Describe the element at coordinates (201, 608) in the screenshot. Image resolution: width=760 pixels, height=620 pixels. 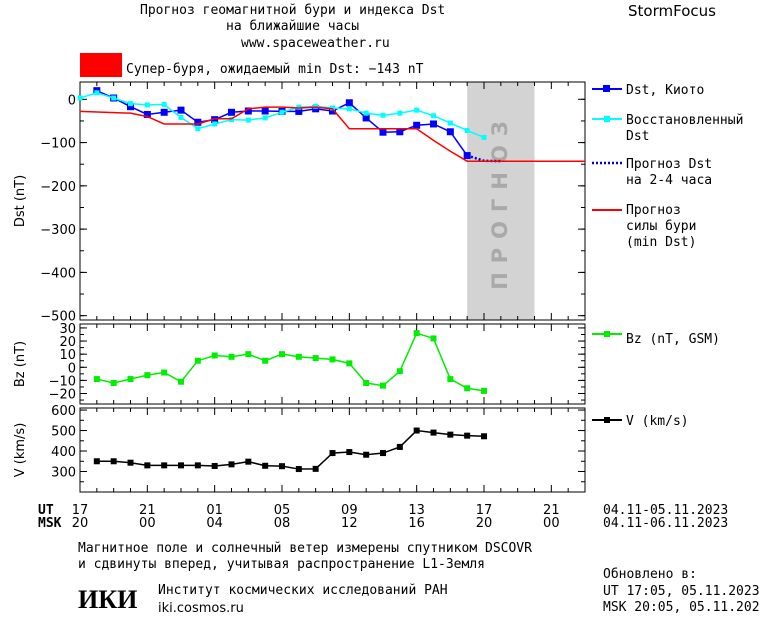
I see `institute-url: iki.cosmos.ru` at that location.